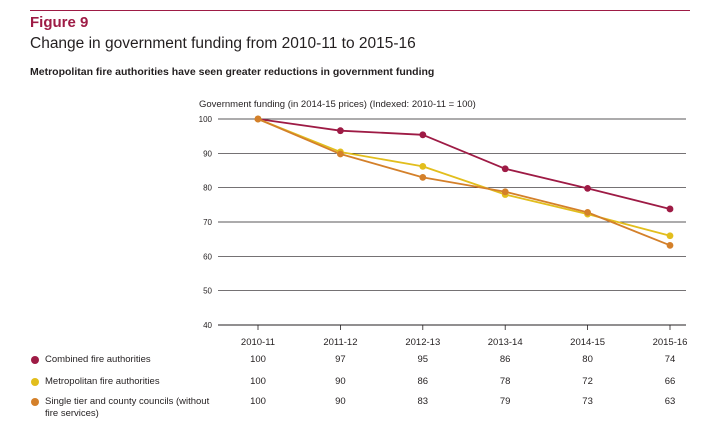  Describe the element at coordinates (505, 342) in the screenshot. I see `x-tick-label: 2013-14` at that location.